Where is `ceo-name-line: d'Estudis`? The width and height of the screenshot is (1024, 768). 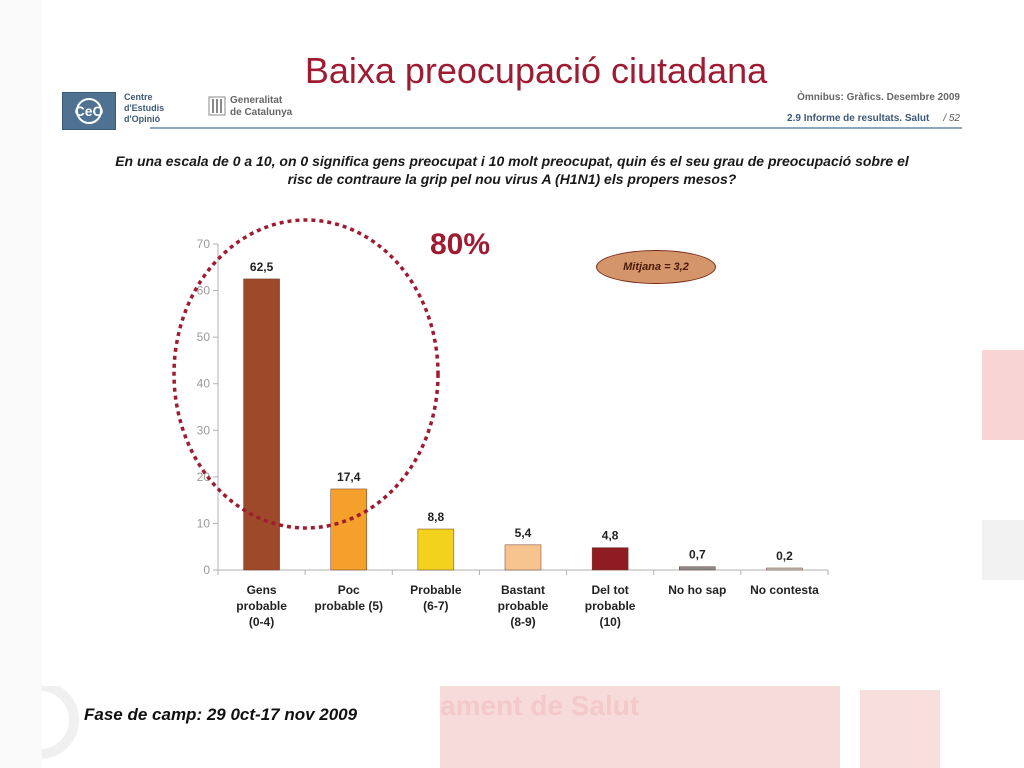
ceo-name-line: d'Estudis is located at coordinates (144, 108).